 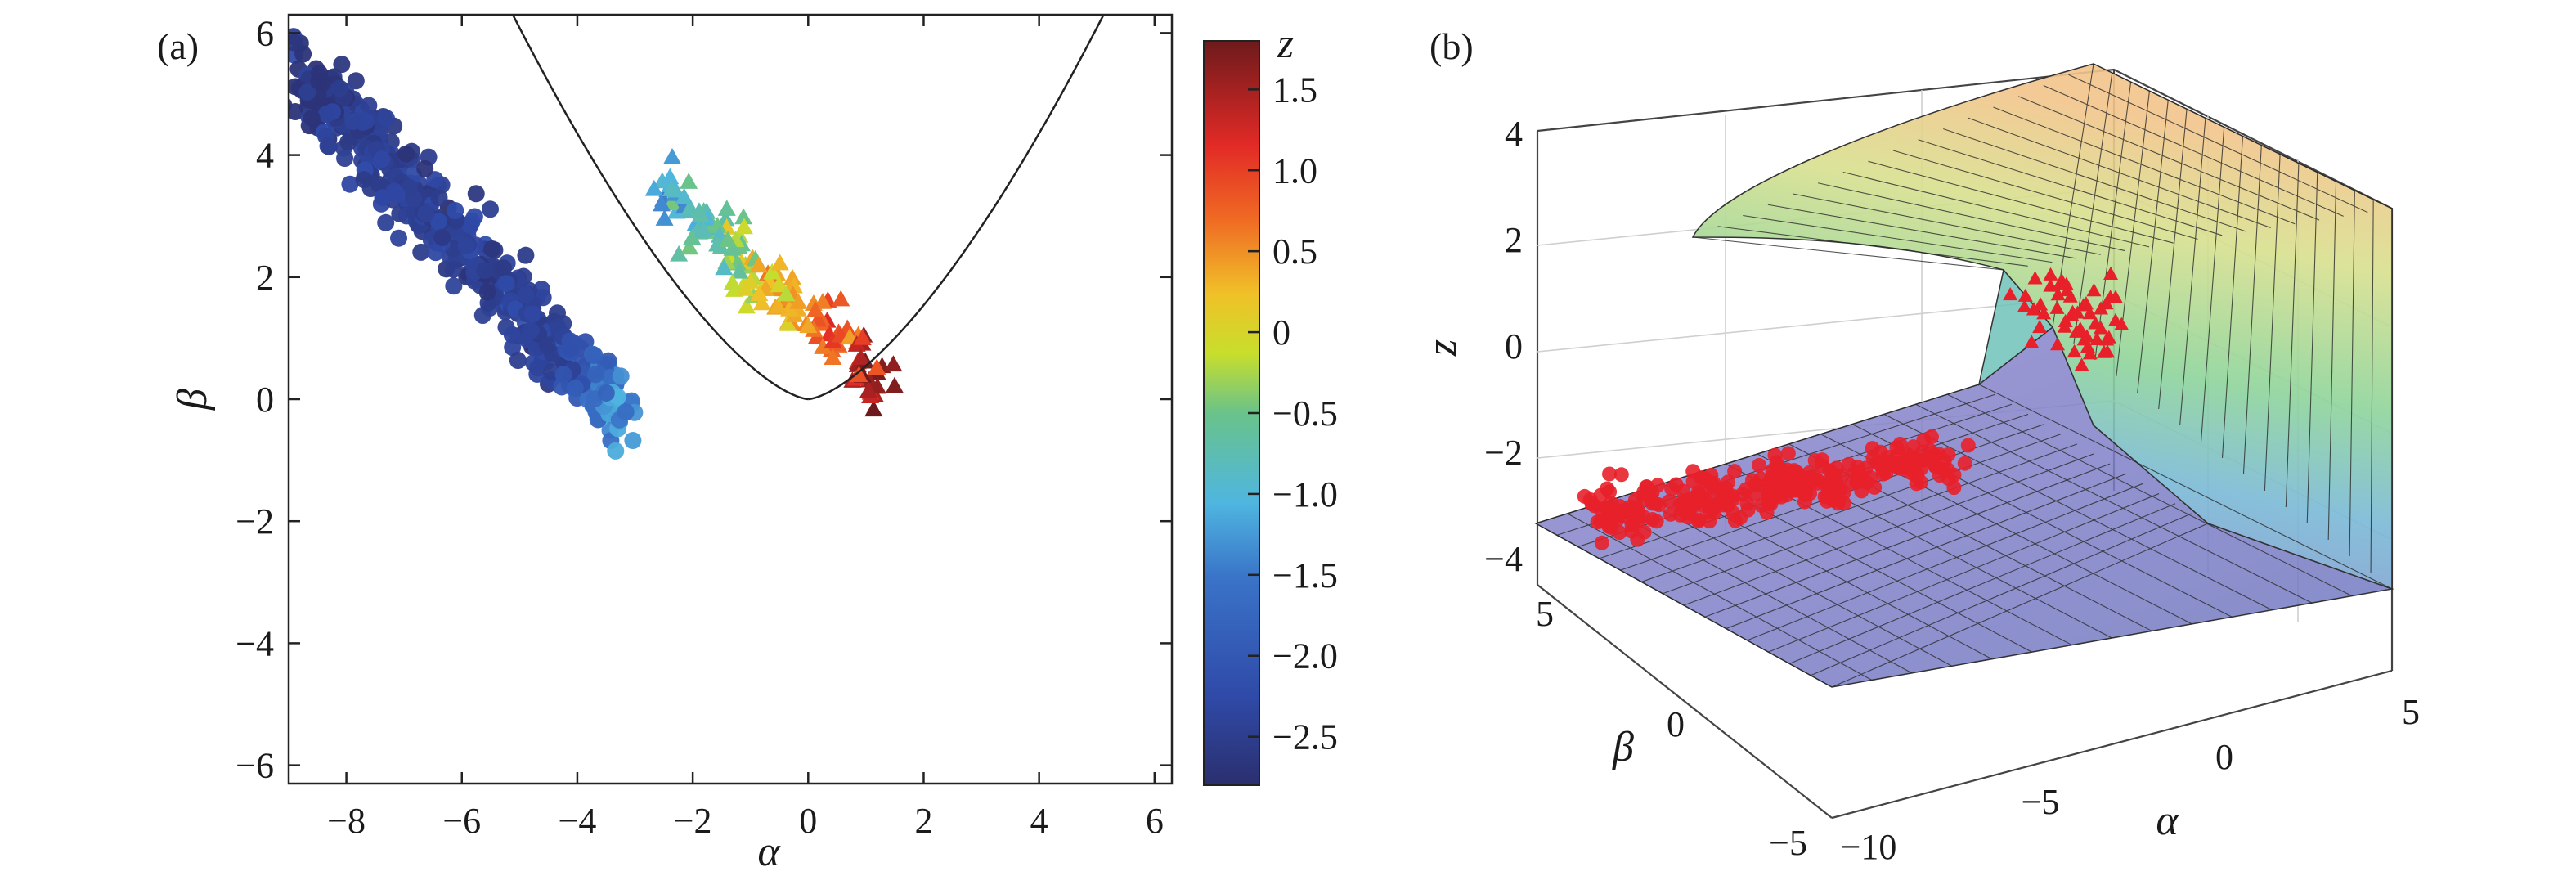 I want to click on alpha-tick: 0, so click(x=2224, y=757).